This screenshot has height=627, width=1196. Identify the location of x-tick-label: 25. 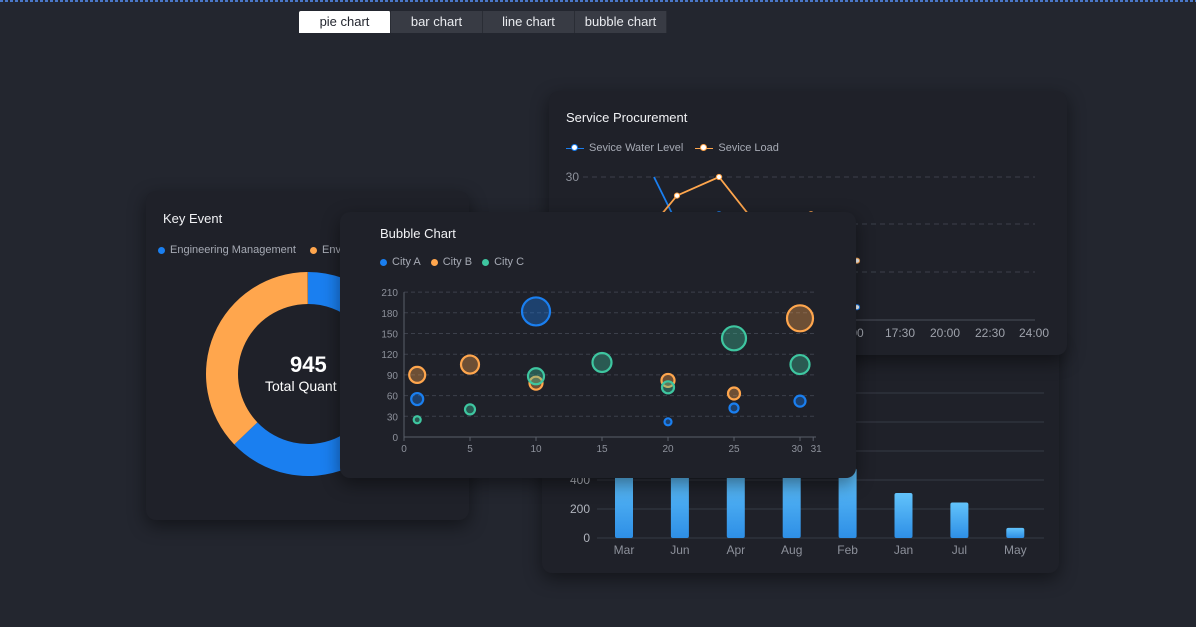
(734, 449).